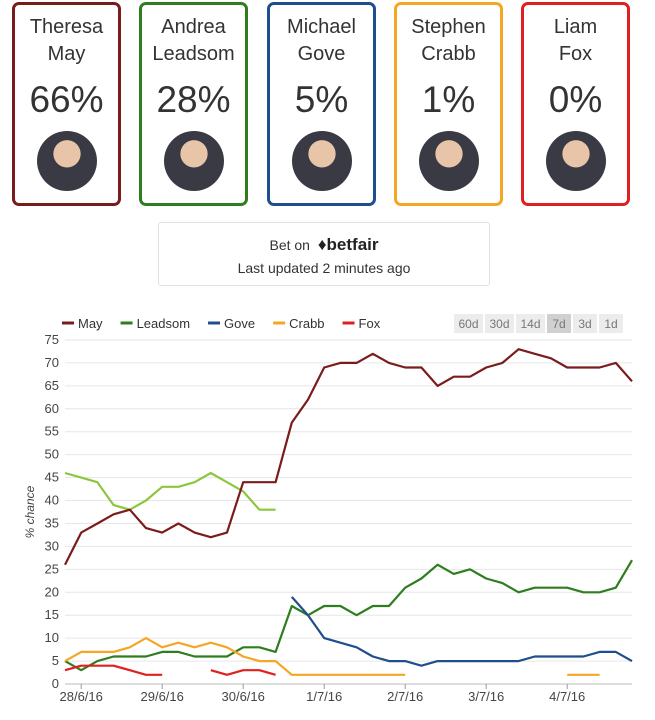  Describe the element at coordinates (448, 27) in the screenshot. I see `candidate-name: Stephen` at that location.